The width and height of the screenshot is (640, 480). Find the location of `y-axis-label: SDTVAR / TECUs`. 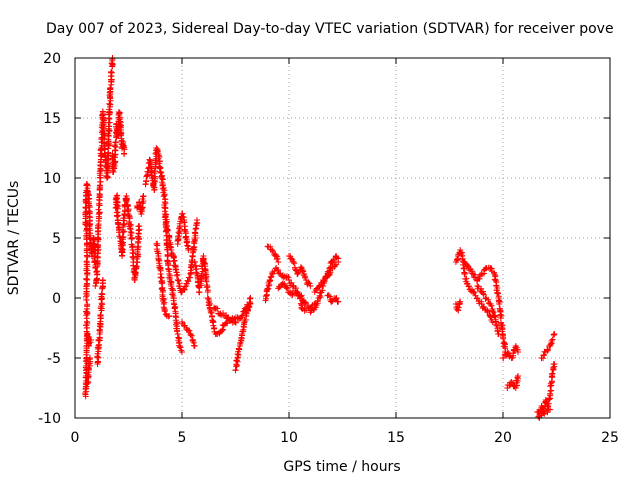

y-axis-label: SDTVAR / TECUs is located at coordinates (14, 238).